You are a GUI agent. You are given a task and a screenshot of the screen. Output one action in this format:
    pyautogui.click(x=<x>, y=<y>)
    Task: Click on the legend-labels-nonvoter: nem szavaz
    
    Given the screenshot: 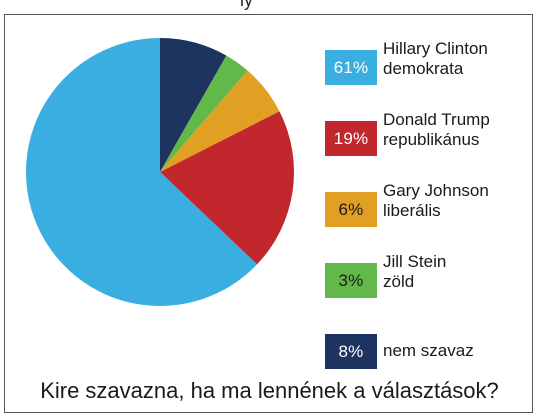 What is the action you would take?
    pyautogui.click(x=458, y=351)
    